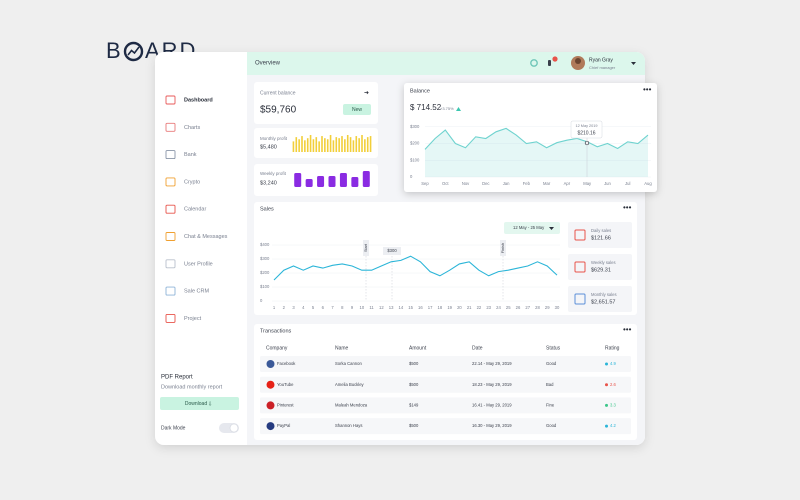 The image size is (800, 500). What do you see at coordinates (199, 403) in the screenshot?
I see `download-button` at bounding box center [199, 403].